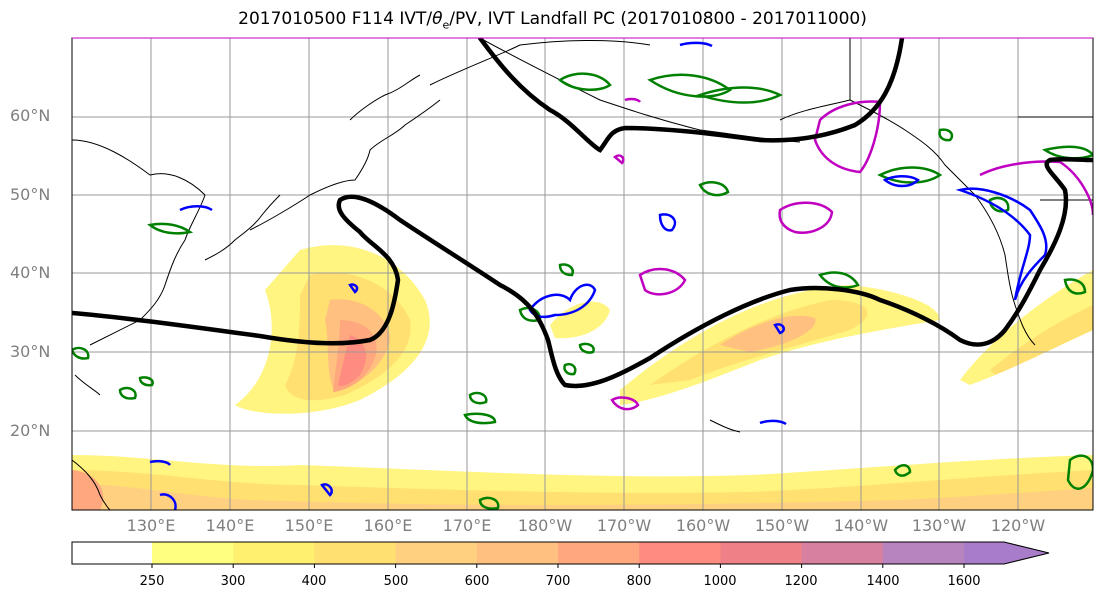  I want to click on colorbar-tick: 800, so click(639, 581).